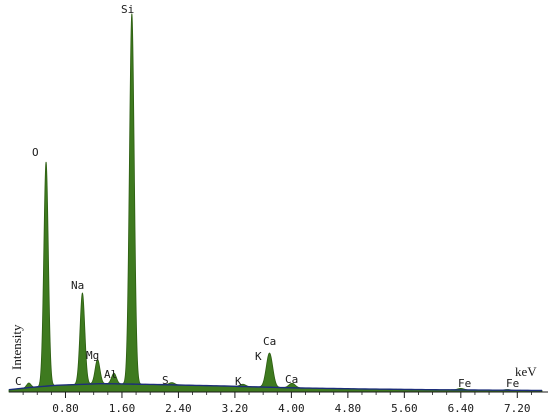  Describe the element at coordinates (18, 381) in the screenshot. I see `peak-label-c: C` at that location.